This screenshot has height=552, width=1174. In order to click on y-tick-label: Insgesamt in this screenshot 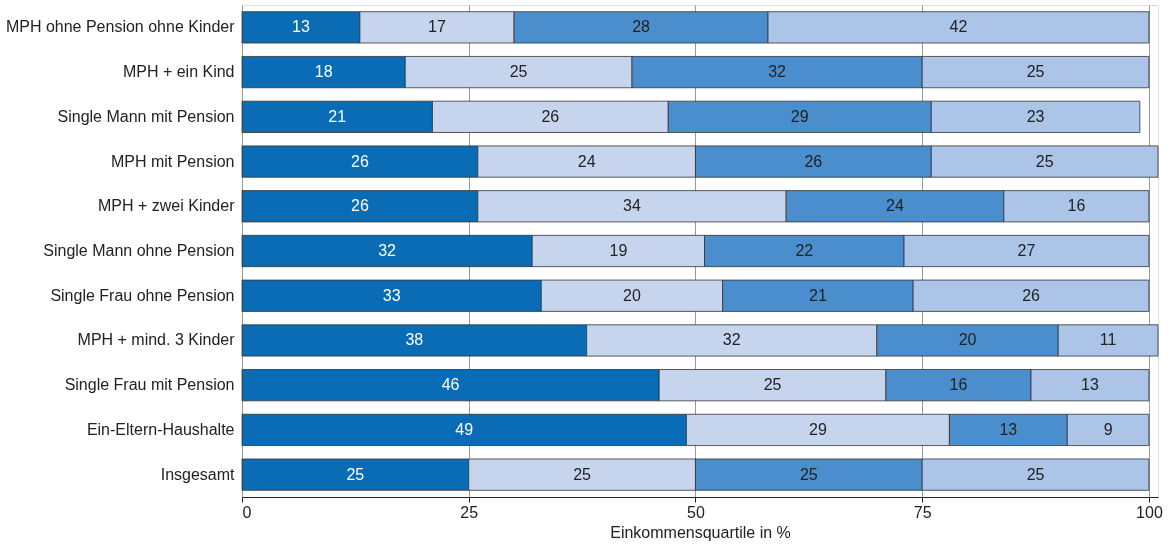, I will do `click(198, 474)`.